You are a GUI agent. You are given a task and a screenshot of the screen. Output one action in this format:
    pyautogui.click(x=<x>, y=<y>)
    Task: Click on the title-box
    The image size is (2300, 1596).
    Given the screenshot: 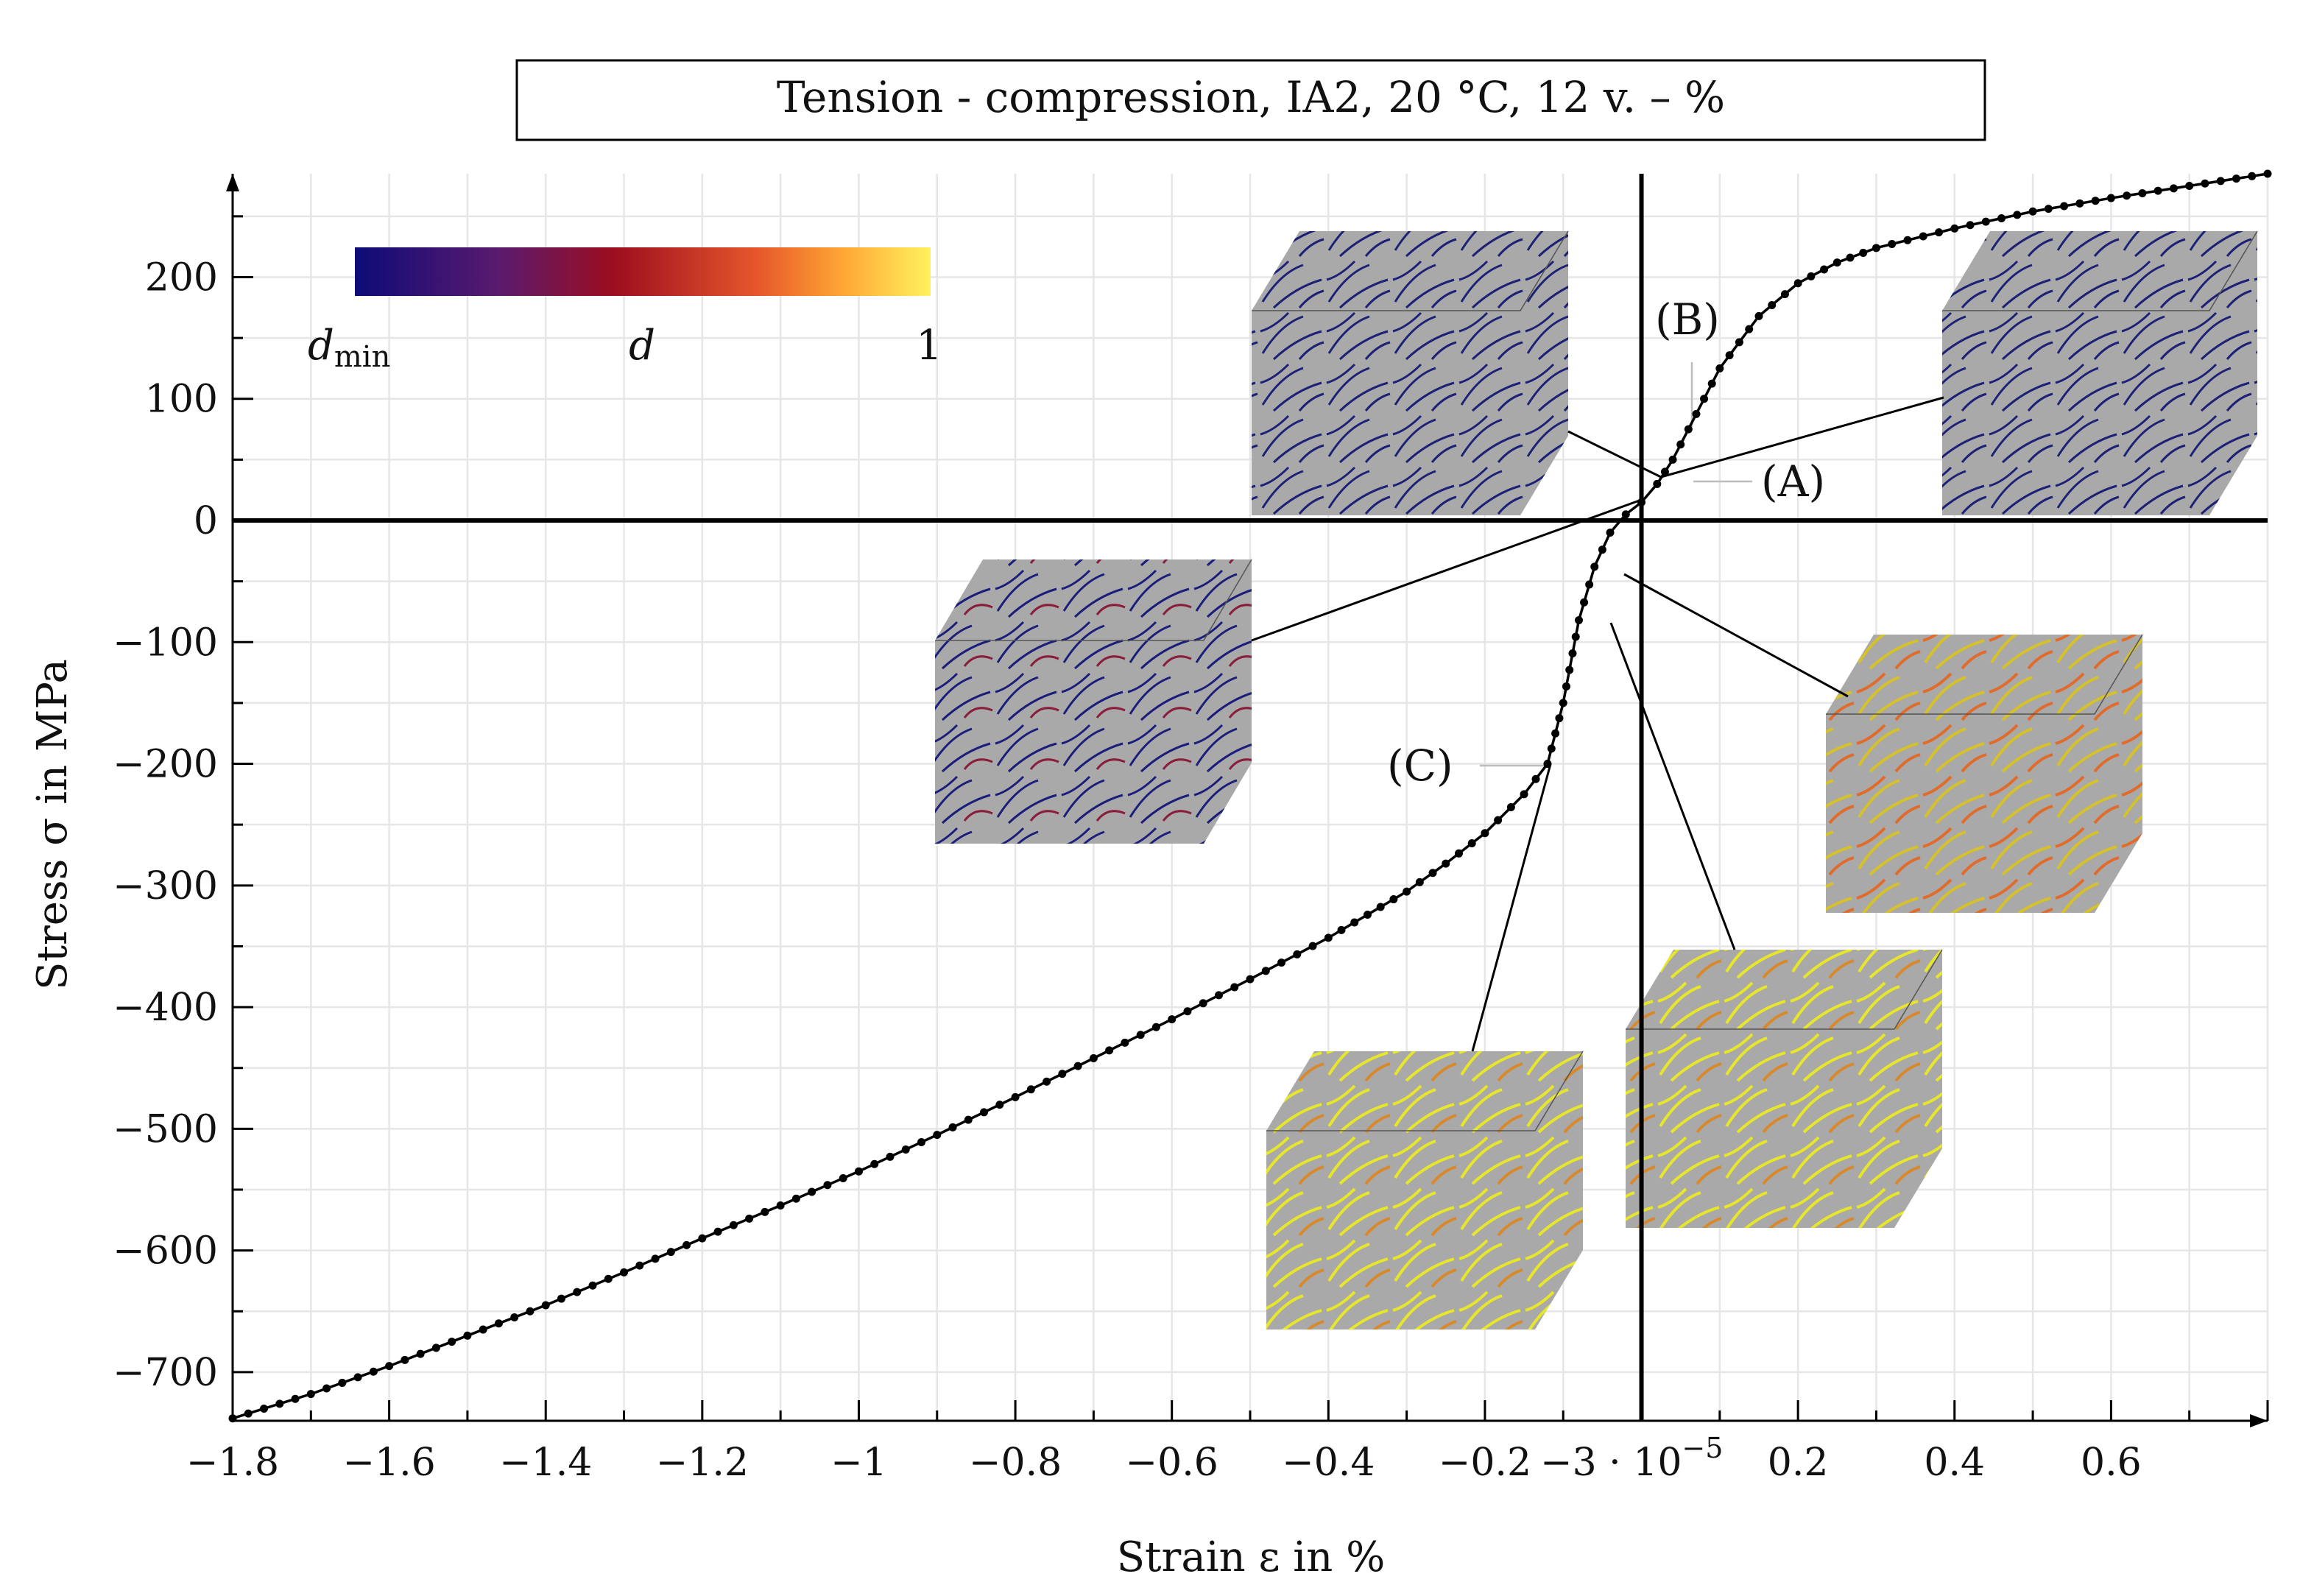 What is the action you would take?
    pyautogui.click(x=1250, y=100)
    